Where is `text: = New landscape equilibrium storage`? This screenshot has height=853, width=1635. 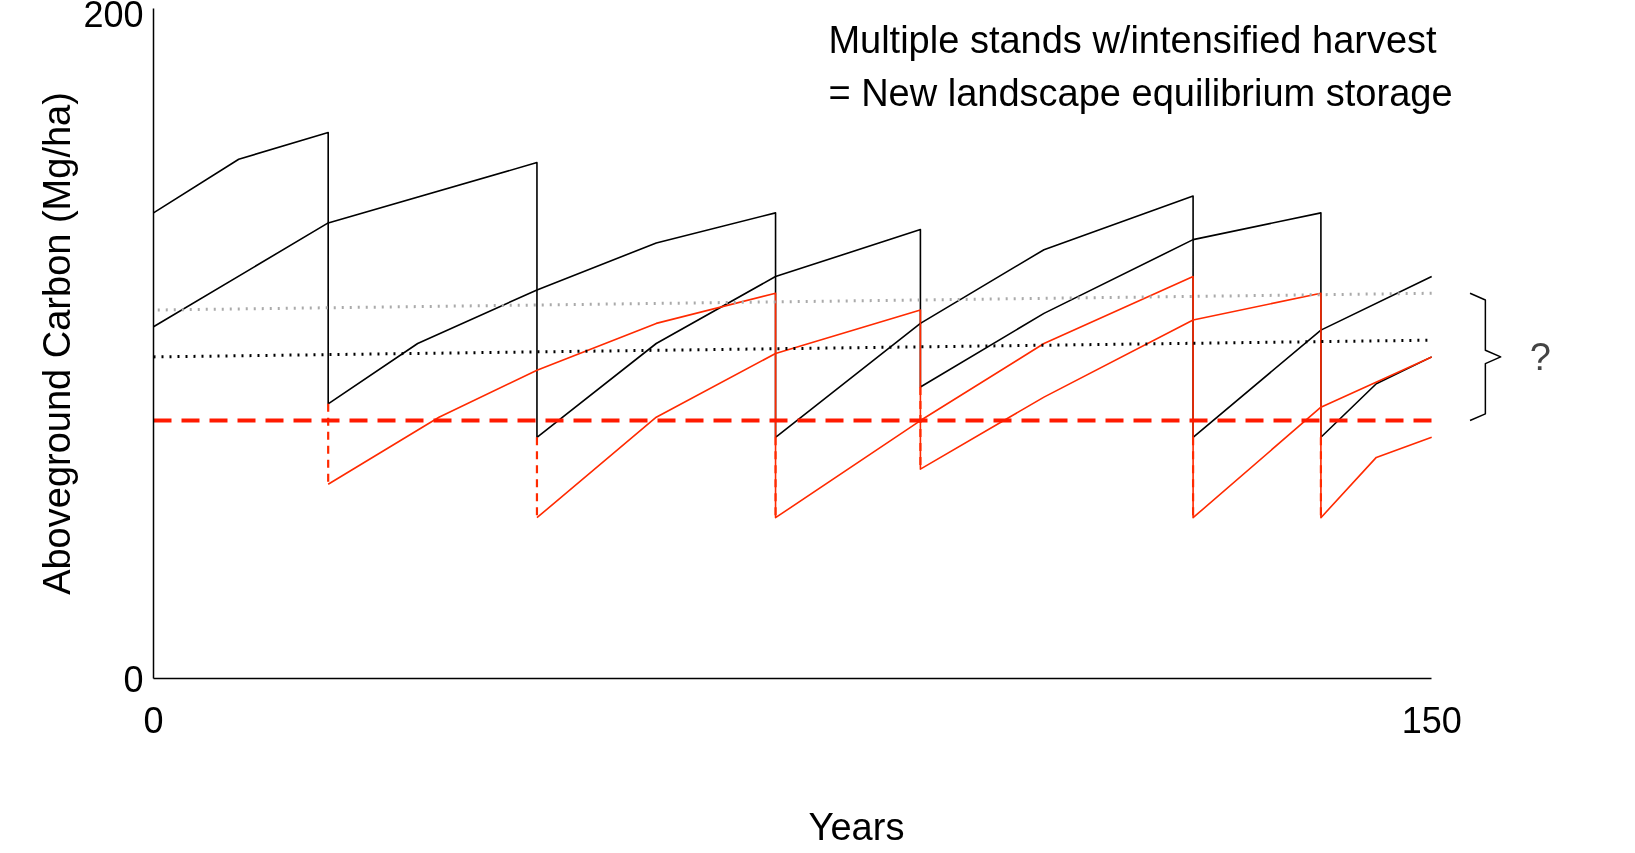 text: = New landscape equilibrium storage is located at coordinates (1140, 93).